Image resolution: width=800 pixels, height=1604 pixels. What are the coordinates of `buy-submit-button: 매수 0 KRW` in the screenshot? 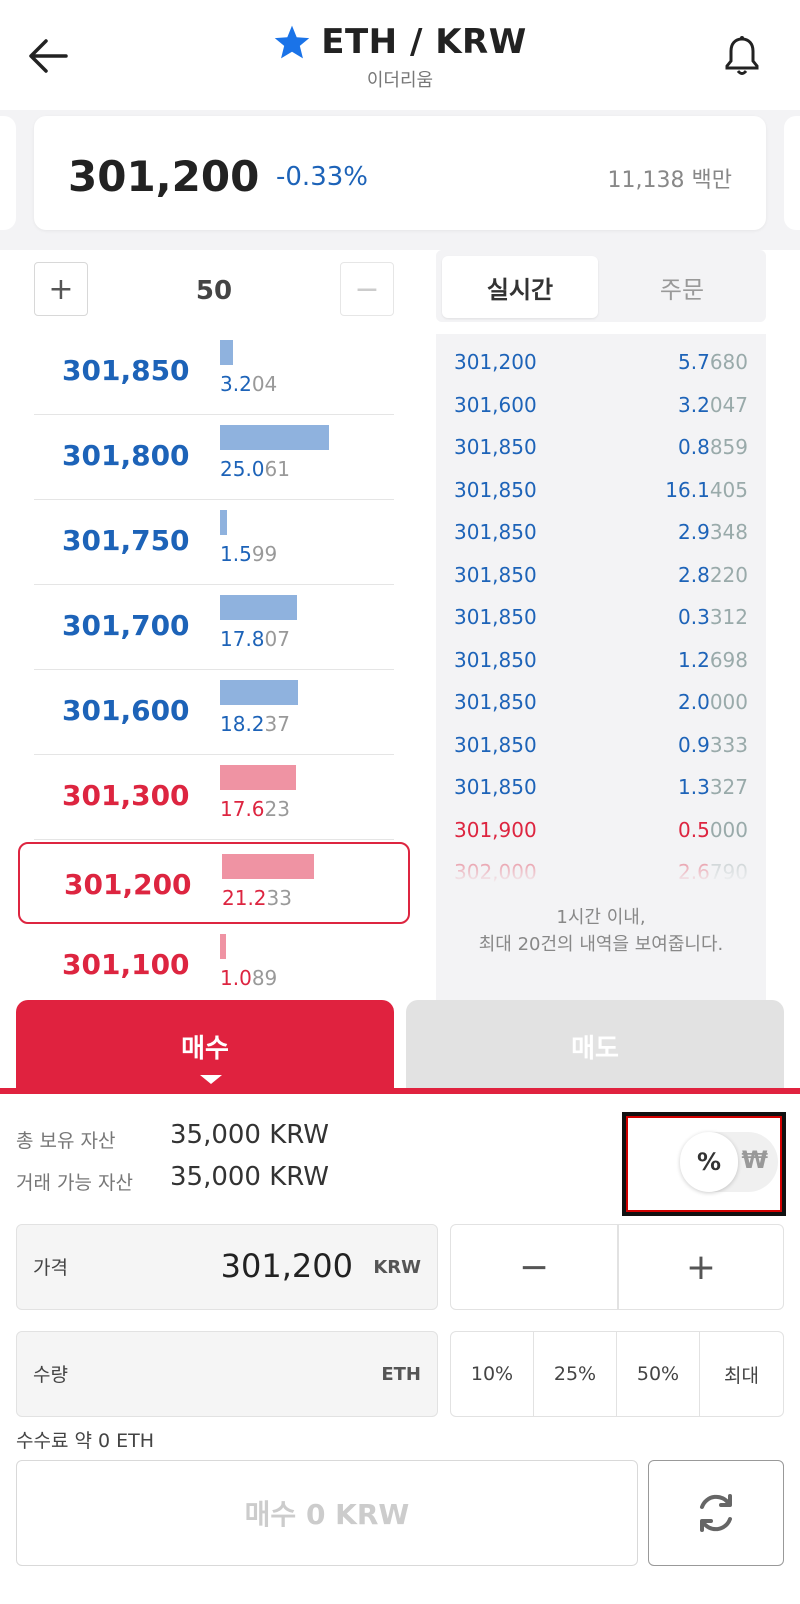 It's located at (327, 1513).